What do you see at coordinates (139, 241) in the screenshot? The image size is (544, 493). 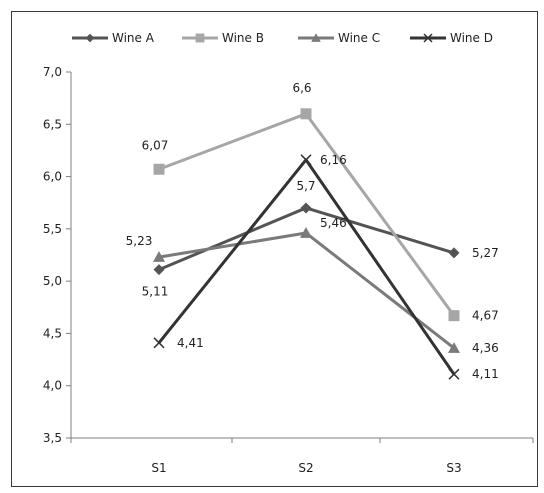 I see `data-label: 5,23` at bounding box center [139, 241].